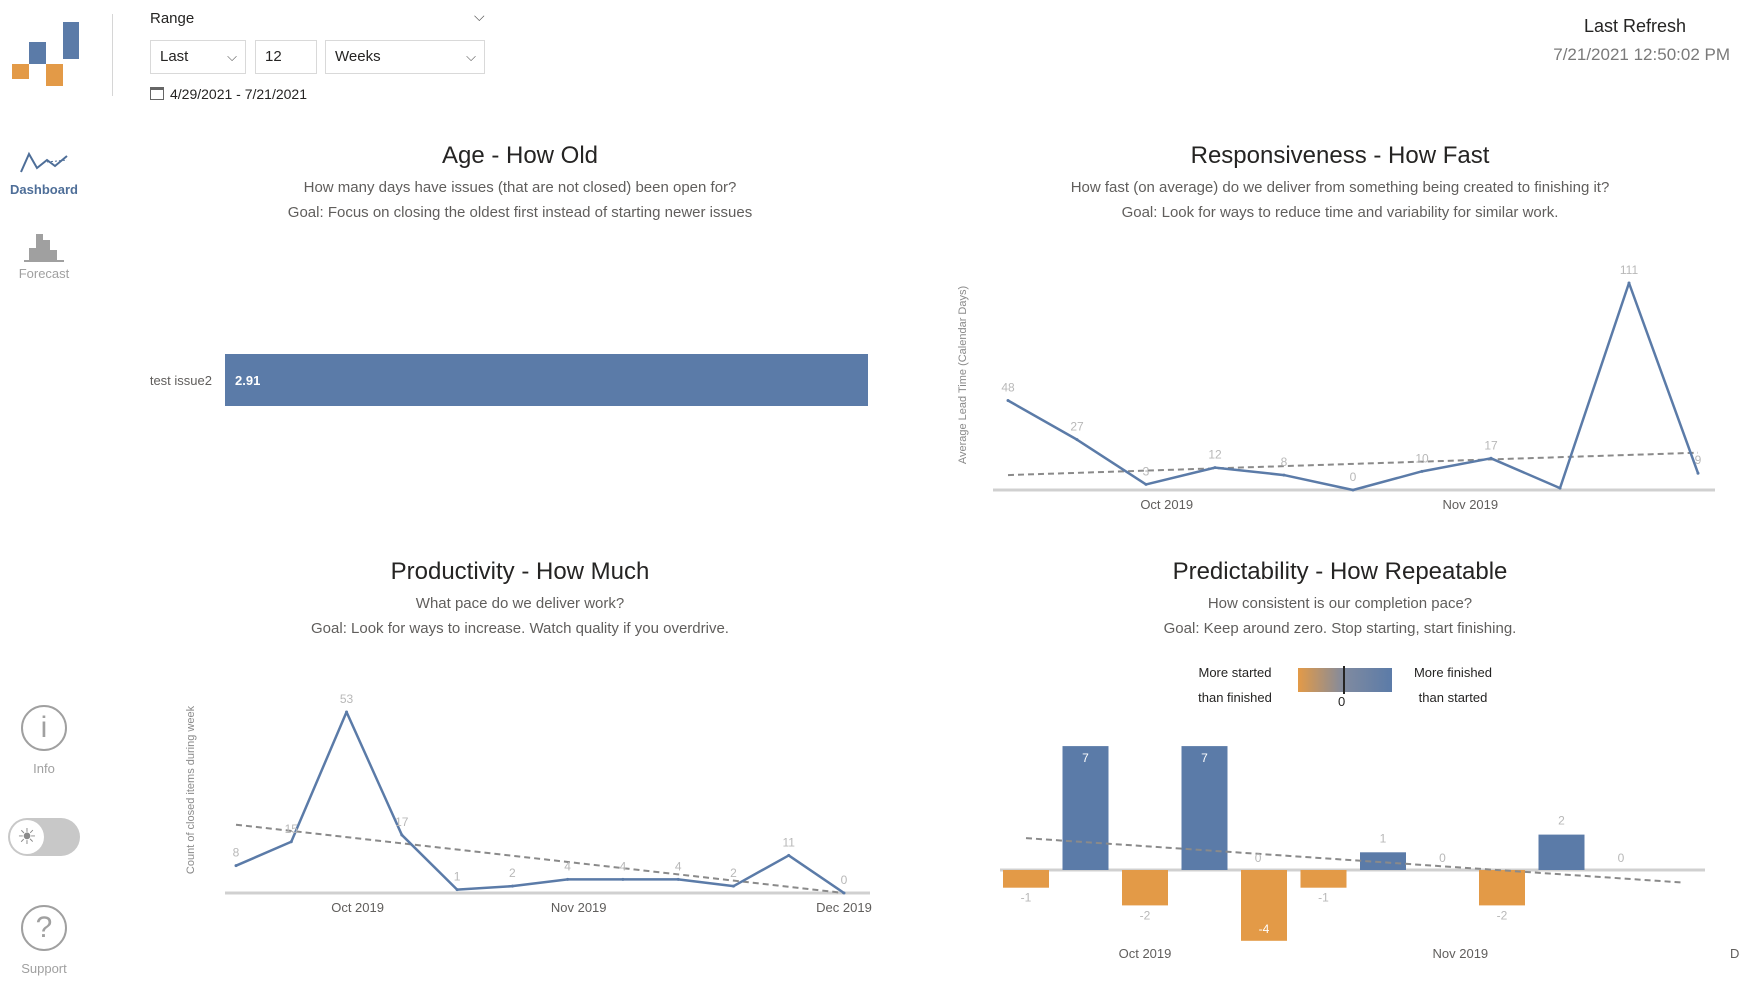 This screenshot has height=982, width=1740. Describe the element at coordinates (292, 829) in the screenshot. I see `productivity-data-label: 15` at that location.